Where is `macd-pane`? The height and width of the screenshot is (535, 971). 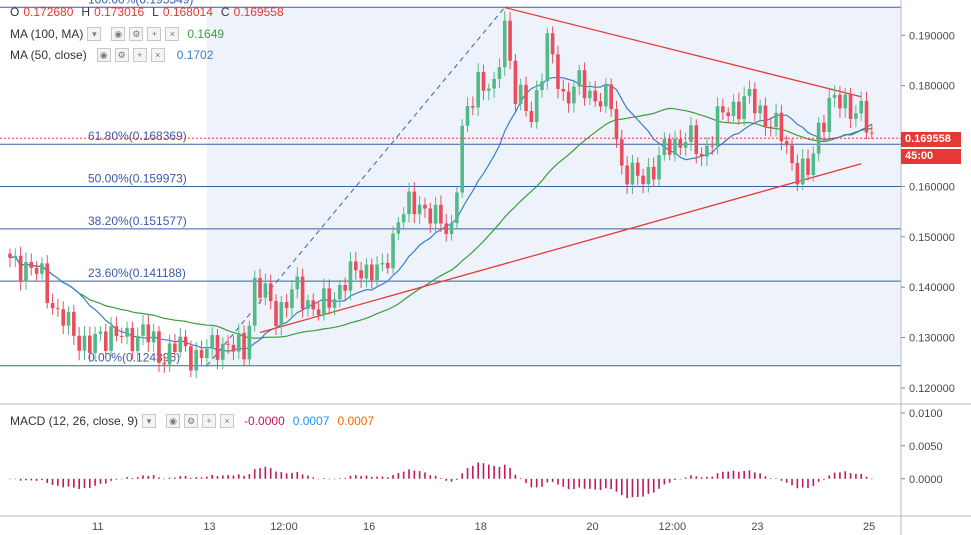 macd-pane is located at coordinates (441, 480).